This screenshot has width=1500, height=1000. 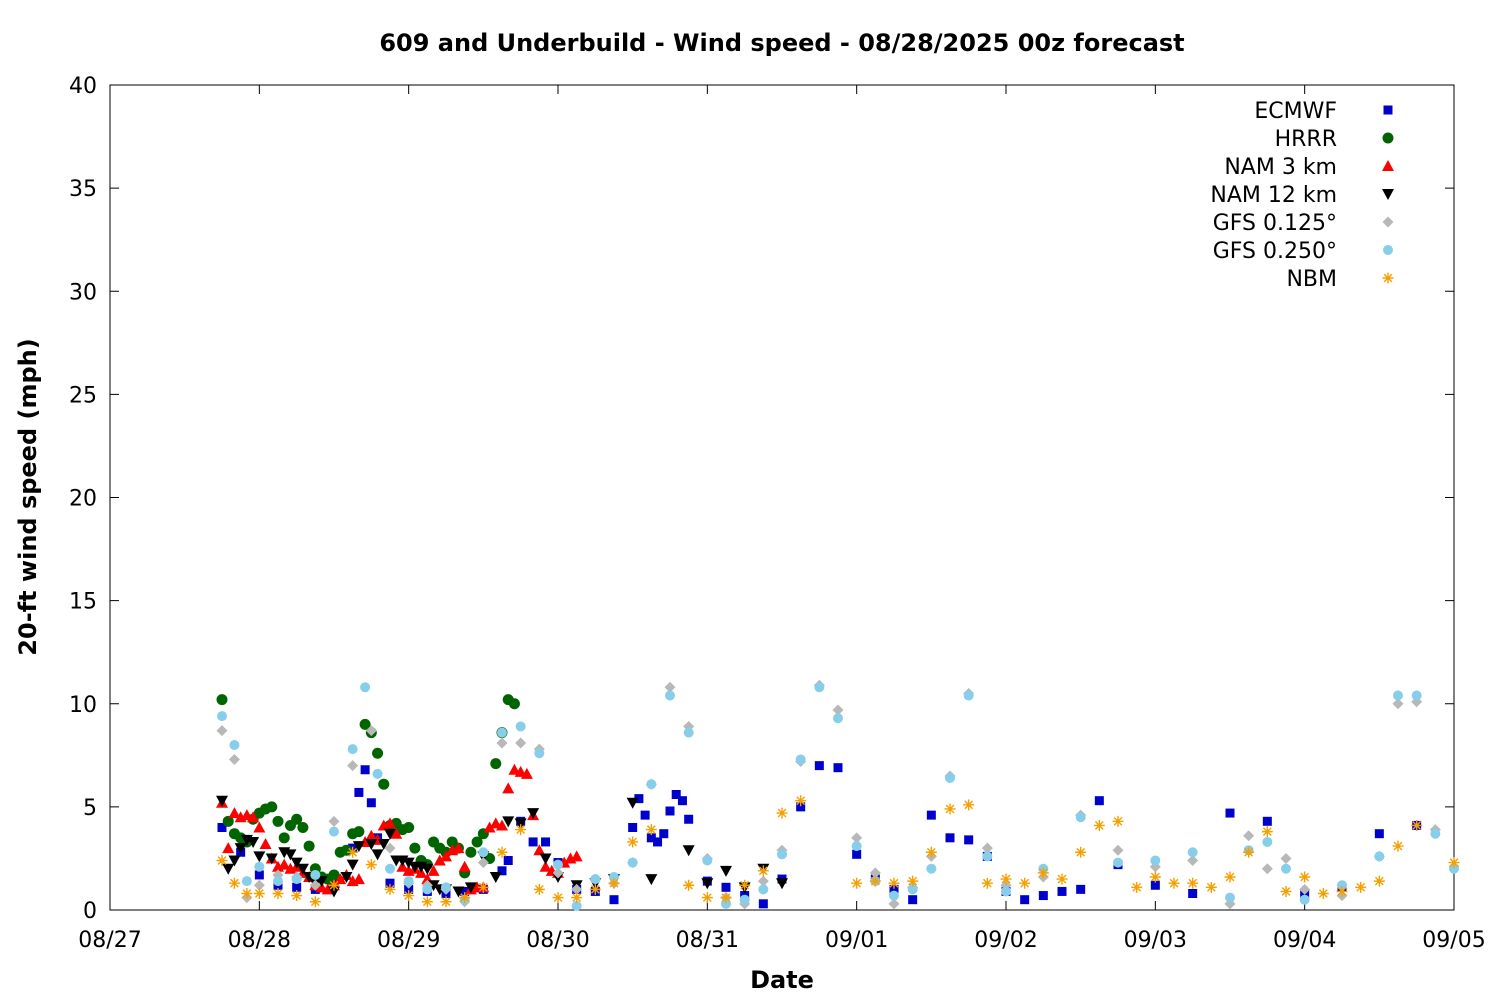 I want to click on x-tick-label: 08/31, so click(x=707, y=940).